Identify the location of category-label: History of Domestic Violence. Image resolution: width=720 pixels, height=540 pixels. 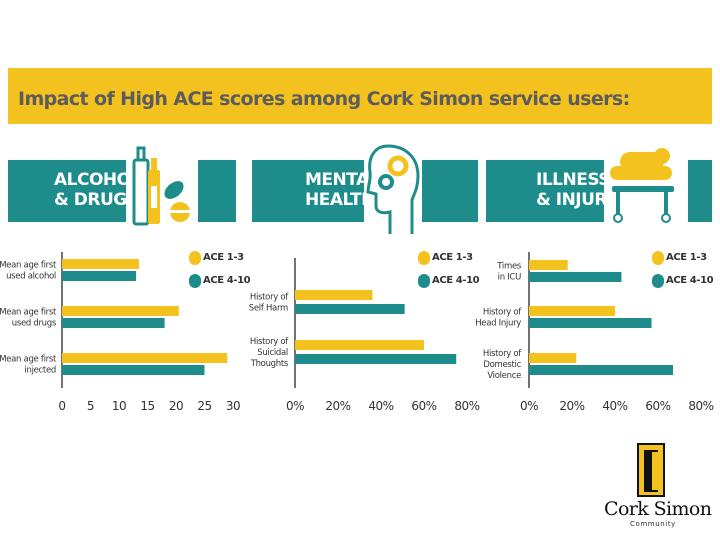
(502, 365).